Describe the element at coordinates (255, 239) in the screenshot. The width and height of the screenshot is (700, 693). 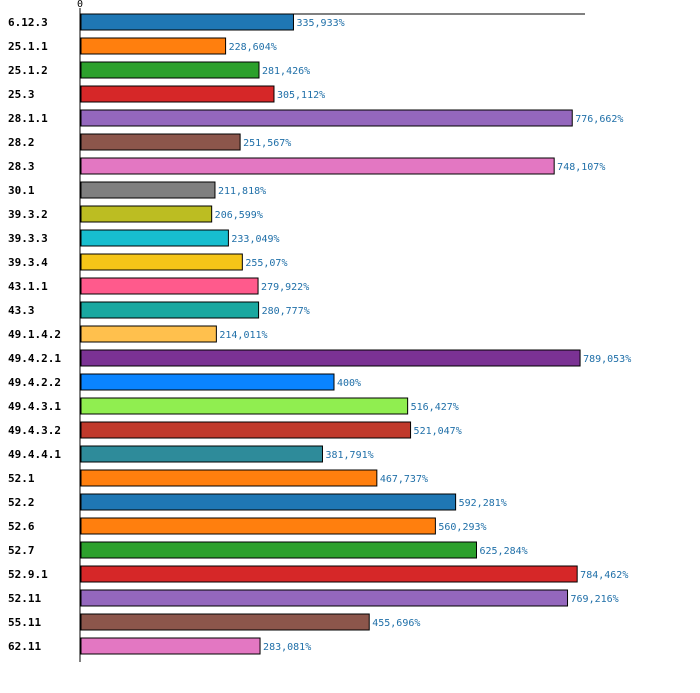
I see `value-label: 233,049%` at that location.